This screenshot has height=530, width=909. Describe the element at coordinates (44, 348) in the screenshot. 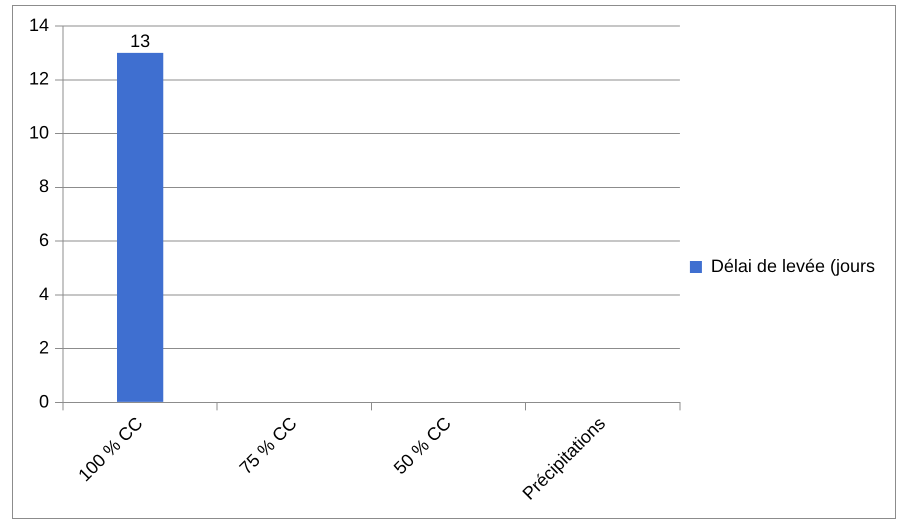

I see `y-tick-label: 2` at that location.